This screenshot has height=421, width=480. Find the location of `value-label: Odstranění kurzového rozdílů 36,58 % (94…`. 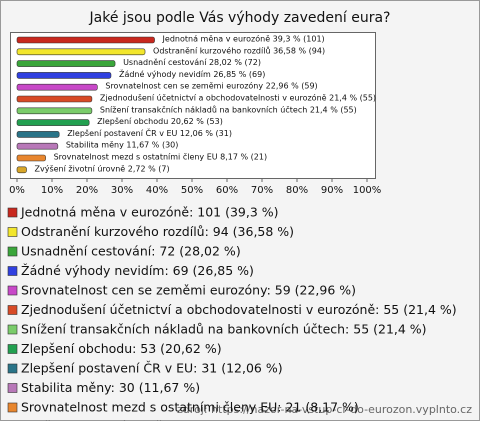

value-label: Odstranění kurzového rozdílů 36,58 % (94… is located at coordinates (239, 50).